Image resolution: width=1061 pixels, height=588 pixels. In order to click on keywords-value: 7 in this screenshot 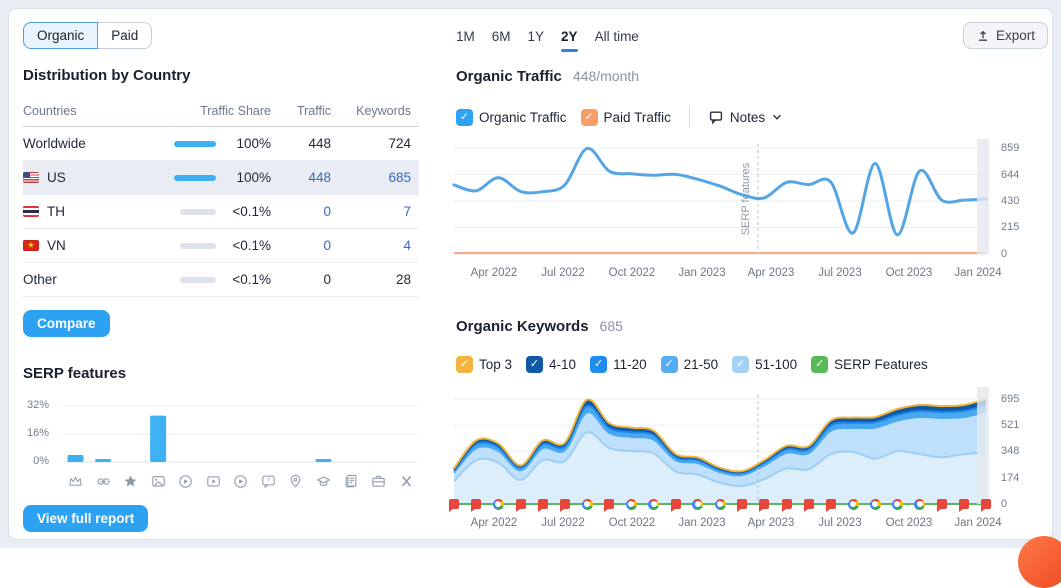, I will do `click(381, 211)`.